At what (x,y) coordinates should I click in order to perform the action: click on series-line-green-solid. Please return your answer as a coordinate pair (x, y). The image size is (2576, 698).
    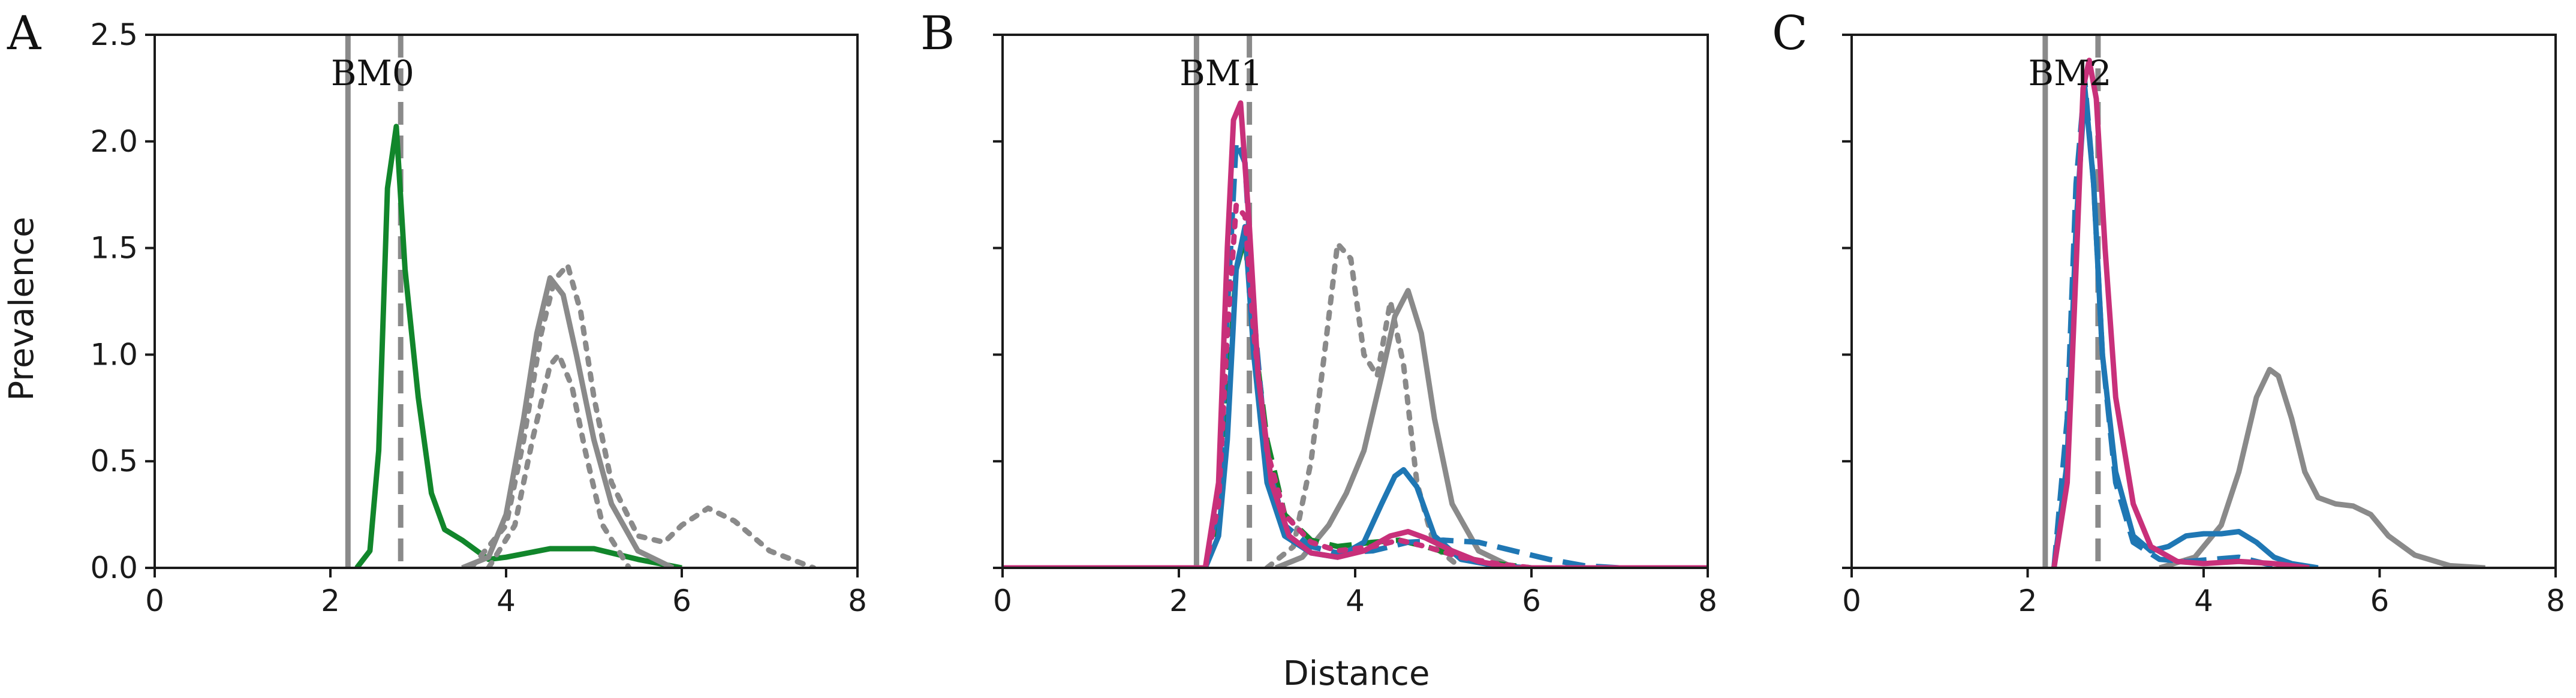
    Looking at the image, I should click on (518, 346).